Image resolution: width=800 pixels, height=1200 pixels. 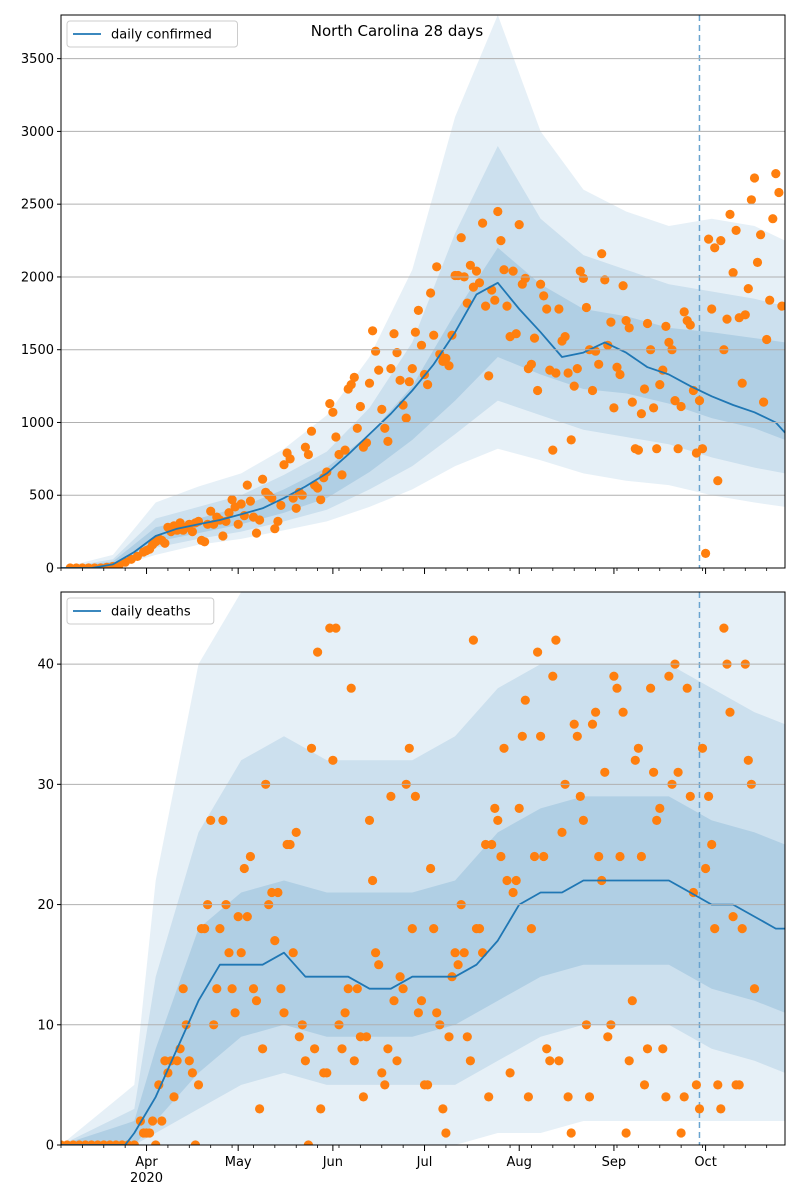 I want to click on deaths-ytick-label: 20, so click(x=45, y=905).